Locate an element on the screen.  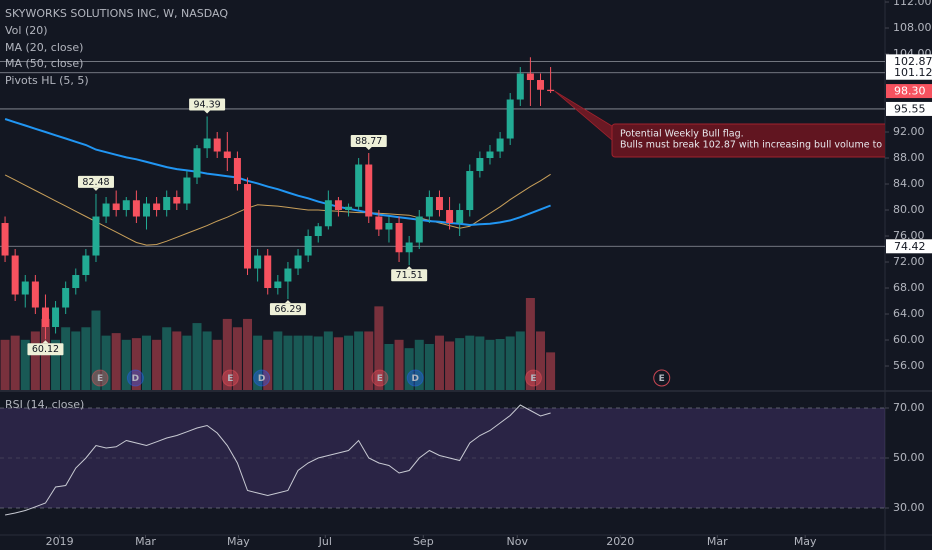
y-tick-label: 92.00 is located at coordinates (909, 131).